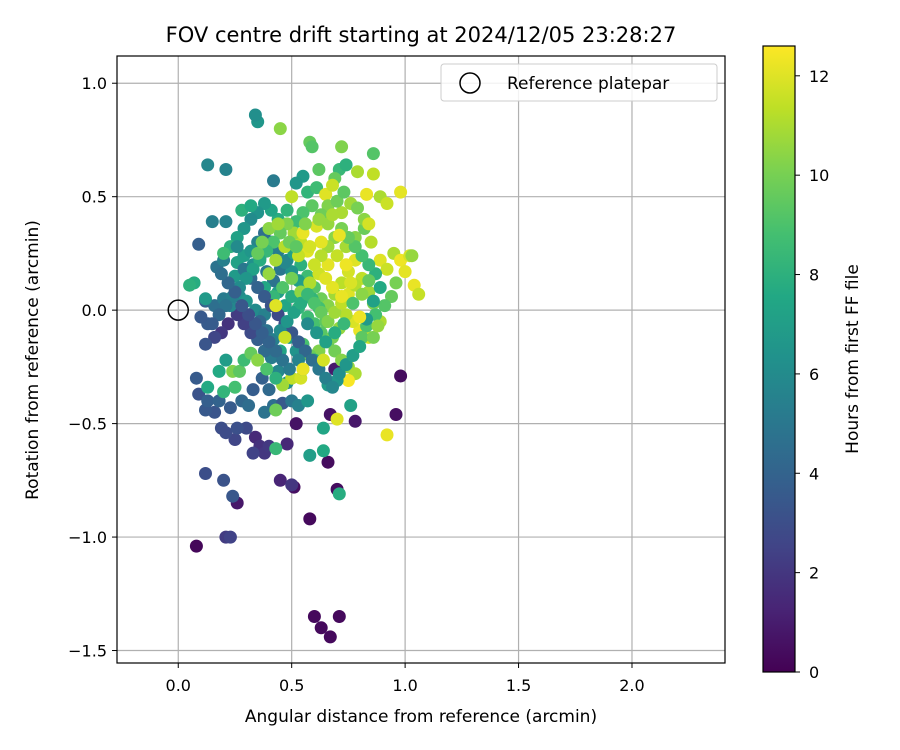  I want to click on colorbar-tick-label: 6, so click(814, 374).